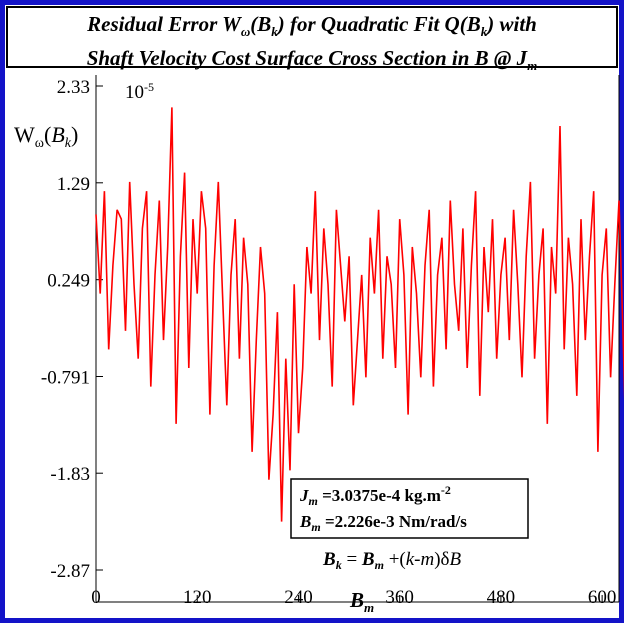 This screenshot has height=623, width=624. I want to click on x-tick-label: 480, so click(501, 597).